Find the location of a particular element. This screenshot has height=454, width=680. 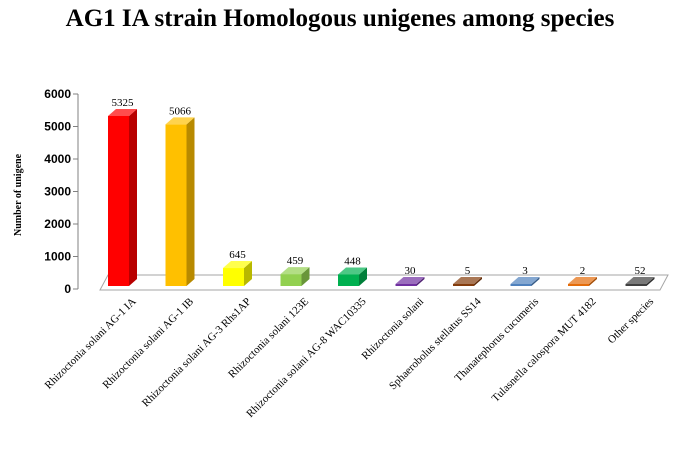

category-label: Tulasnella calospora MUT 4182 is located at coordinates (544, 350).